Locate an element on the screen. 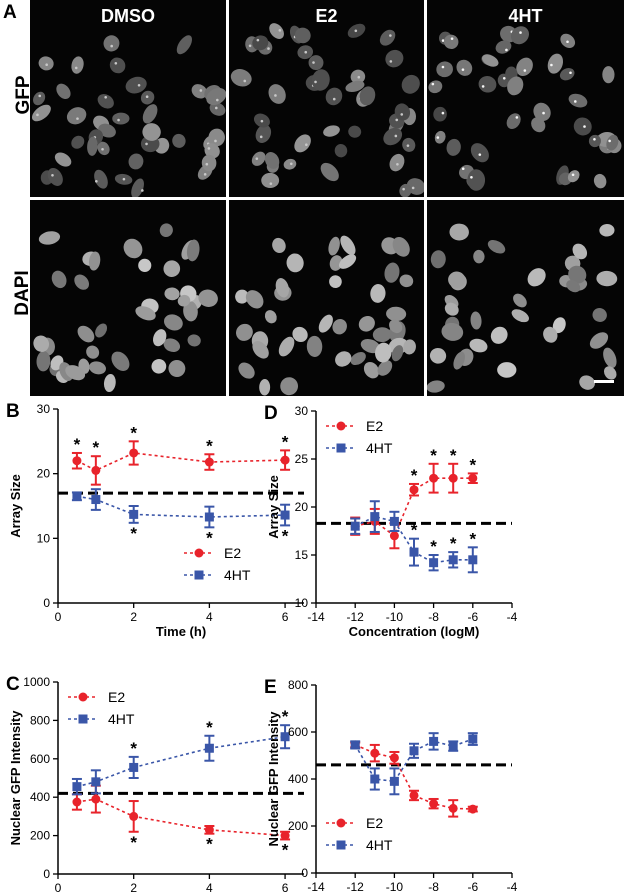 Image resolution: width=624 pixels, height=894 pixels. column-label-dmso: DMSO is located at coordinates (128, 16).